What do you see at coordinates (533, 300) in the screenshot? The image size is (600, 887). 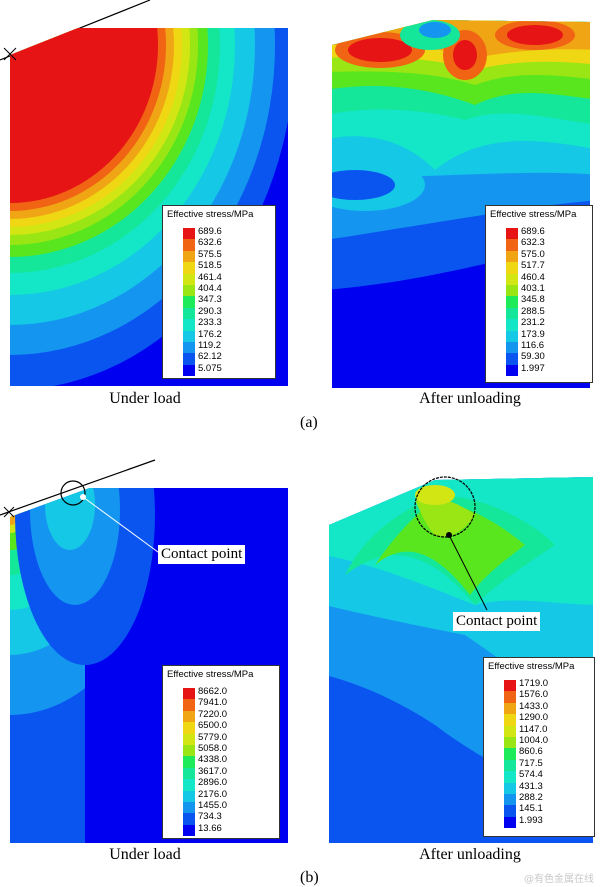 I see `legend-tick-label: 345.8` at bounding box center [533, 300].